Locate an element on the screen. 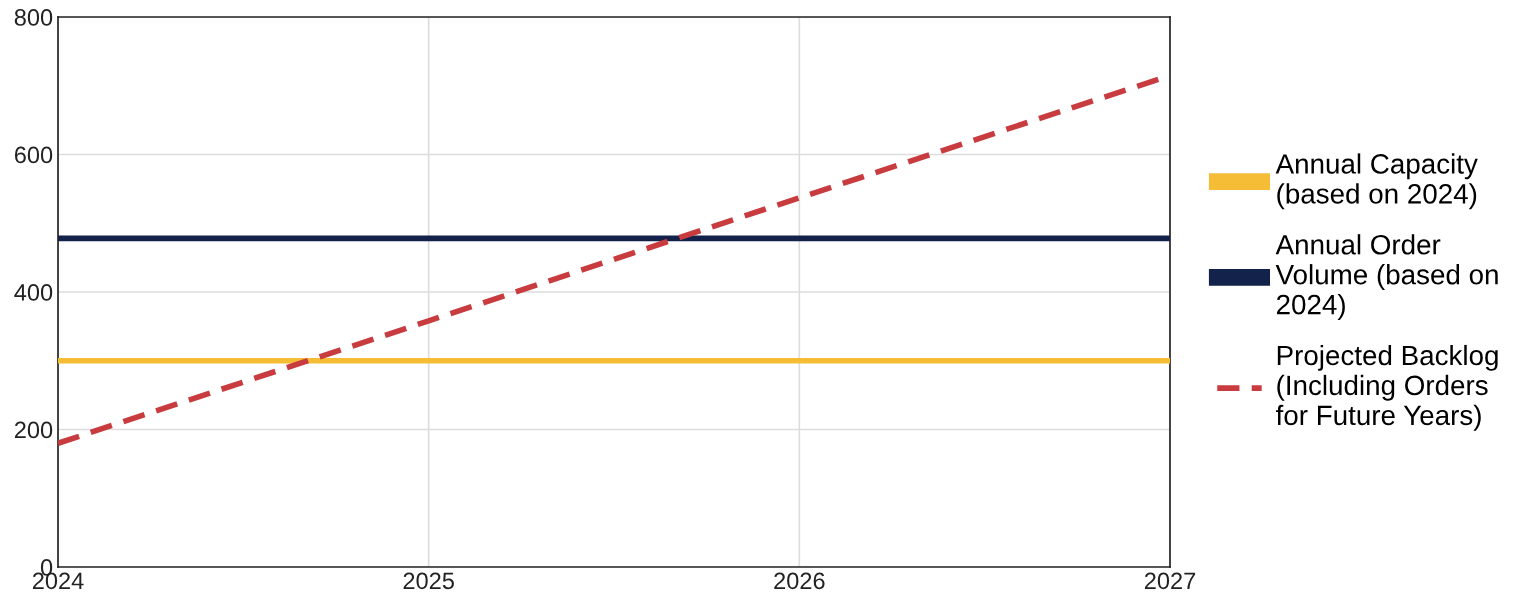 This screenshot has width=1525, height=610. y-tick-label: 400 is located at coordinates (33, 292).